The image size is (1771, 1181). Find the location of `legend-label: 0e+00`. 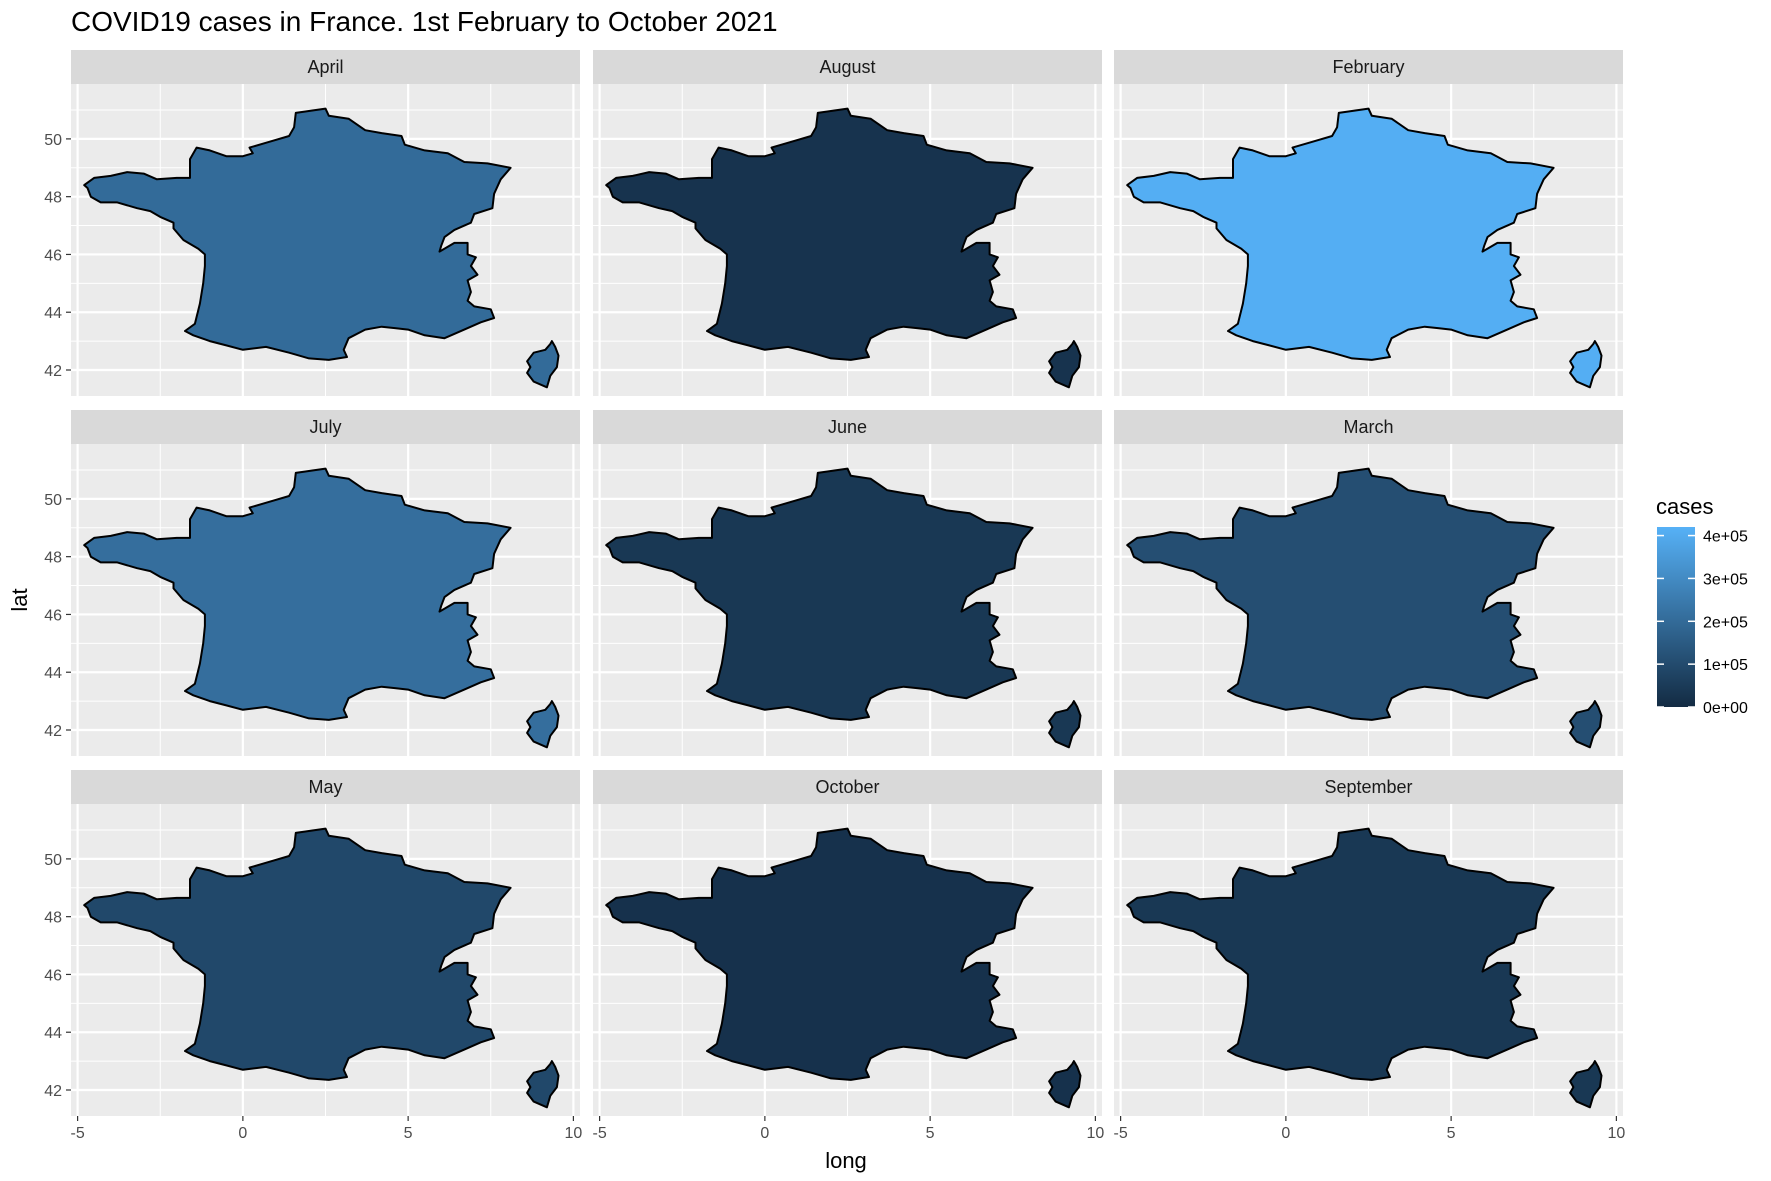

legend-label: 0e+00 is located at coordinates (1725, 708).